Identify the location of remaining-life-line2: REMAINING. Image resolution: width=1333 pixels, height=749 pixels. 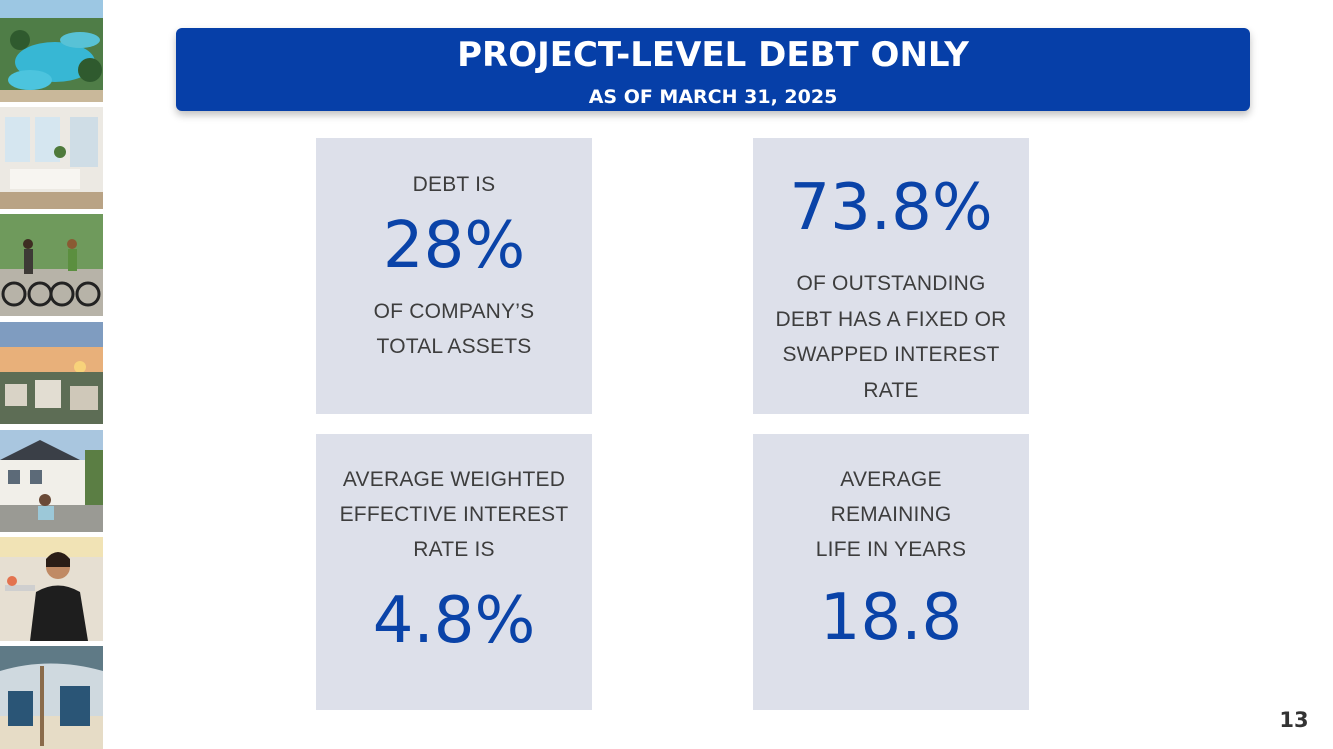
(891, 514).